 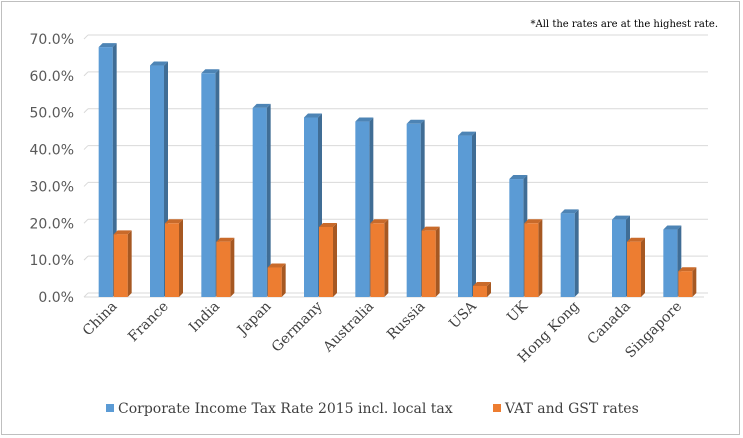 I want to click on x-tick-label: India, so click(x=204, y=317).